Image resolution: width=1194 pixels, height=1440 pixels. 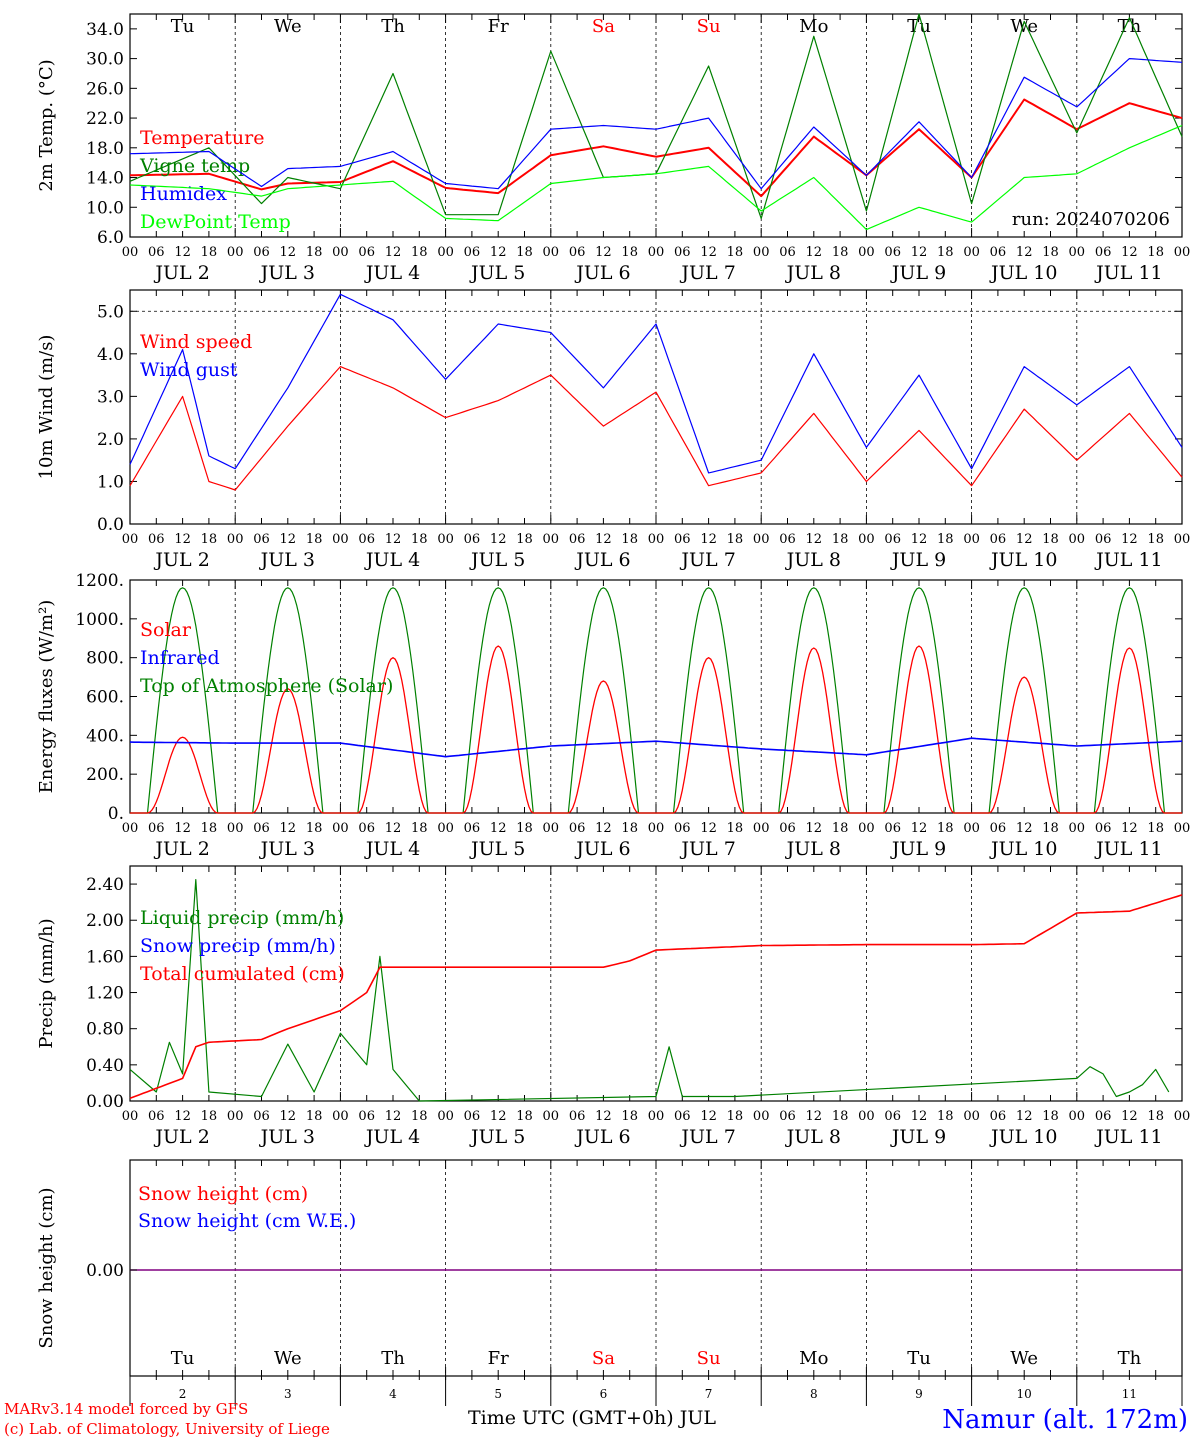 I want to click on legend-entry: Top of Atmosphere (Solar), so click(x=266, y=686).